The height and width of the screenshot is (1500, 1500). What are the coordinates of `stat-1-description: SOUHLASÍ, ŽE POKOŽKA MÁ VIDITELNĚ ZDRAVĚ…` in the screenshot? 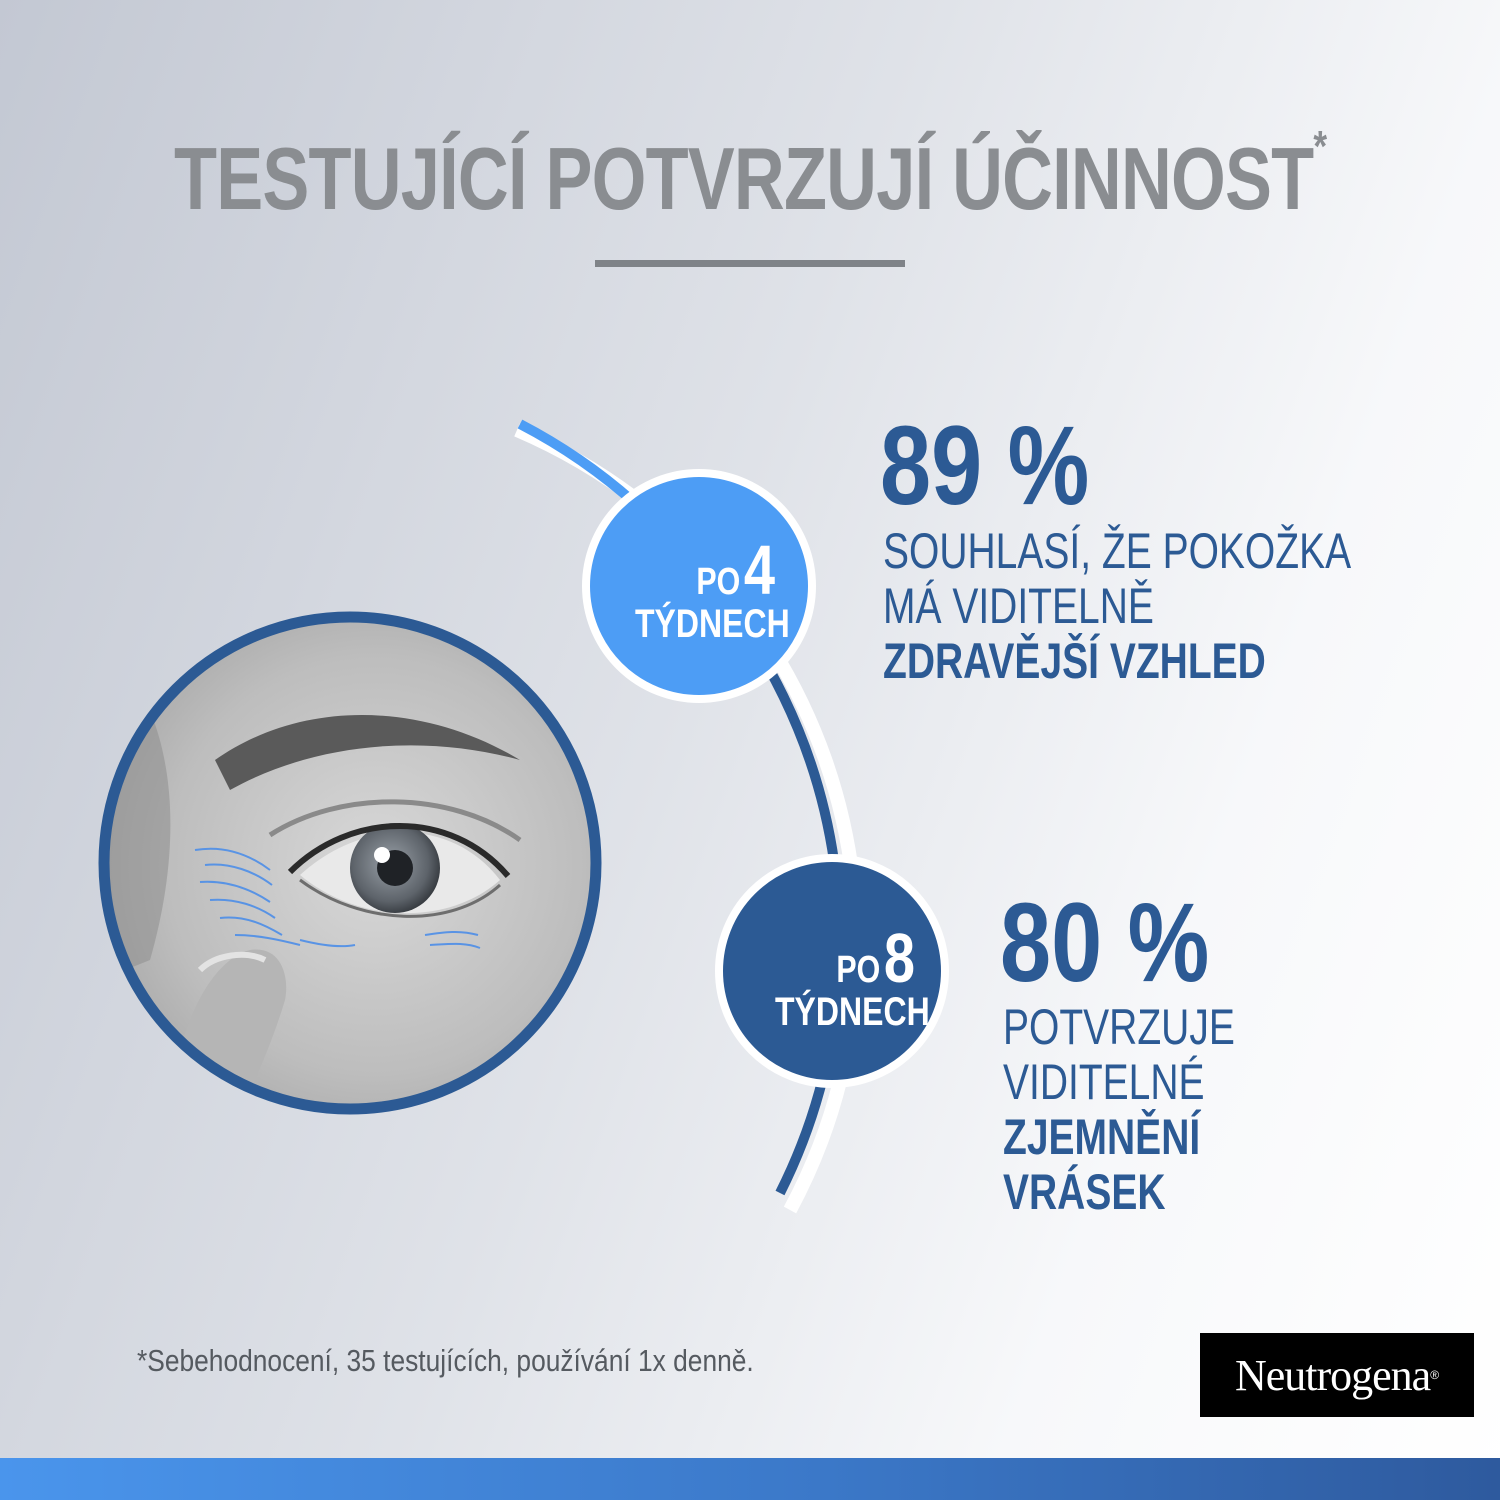 It's located at (1117, 606).